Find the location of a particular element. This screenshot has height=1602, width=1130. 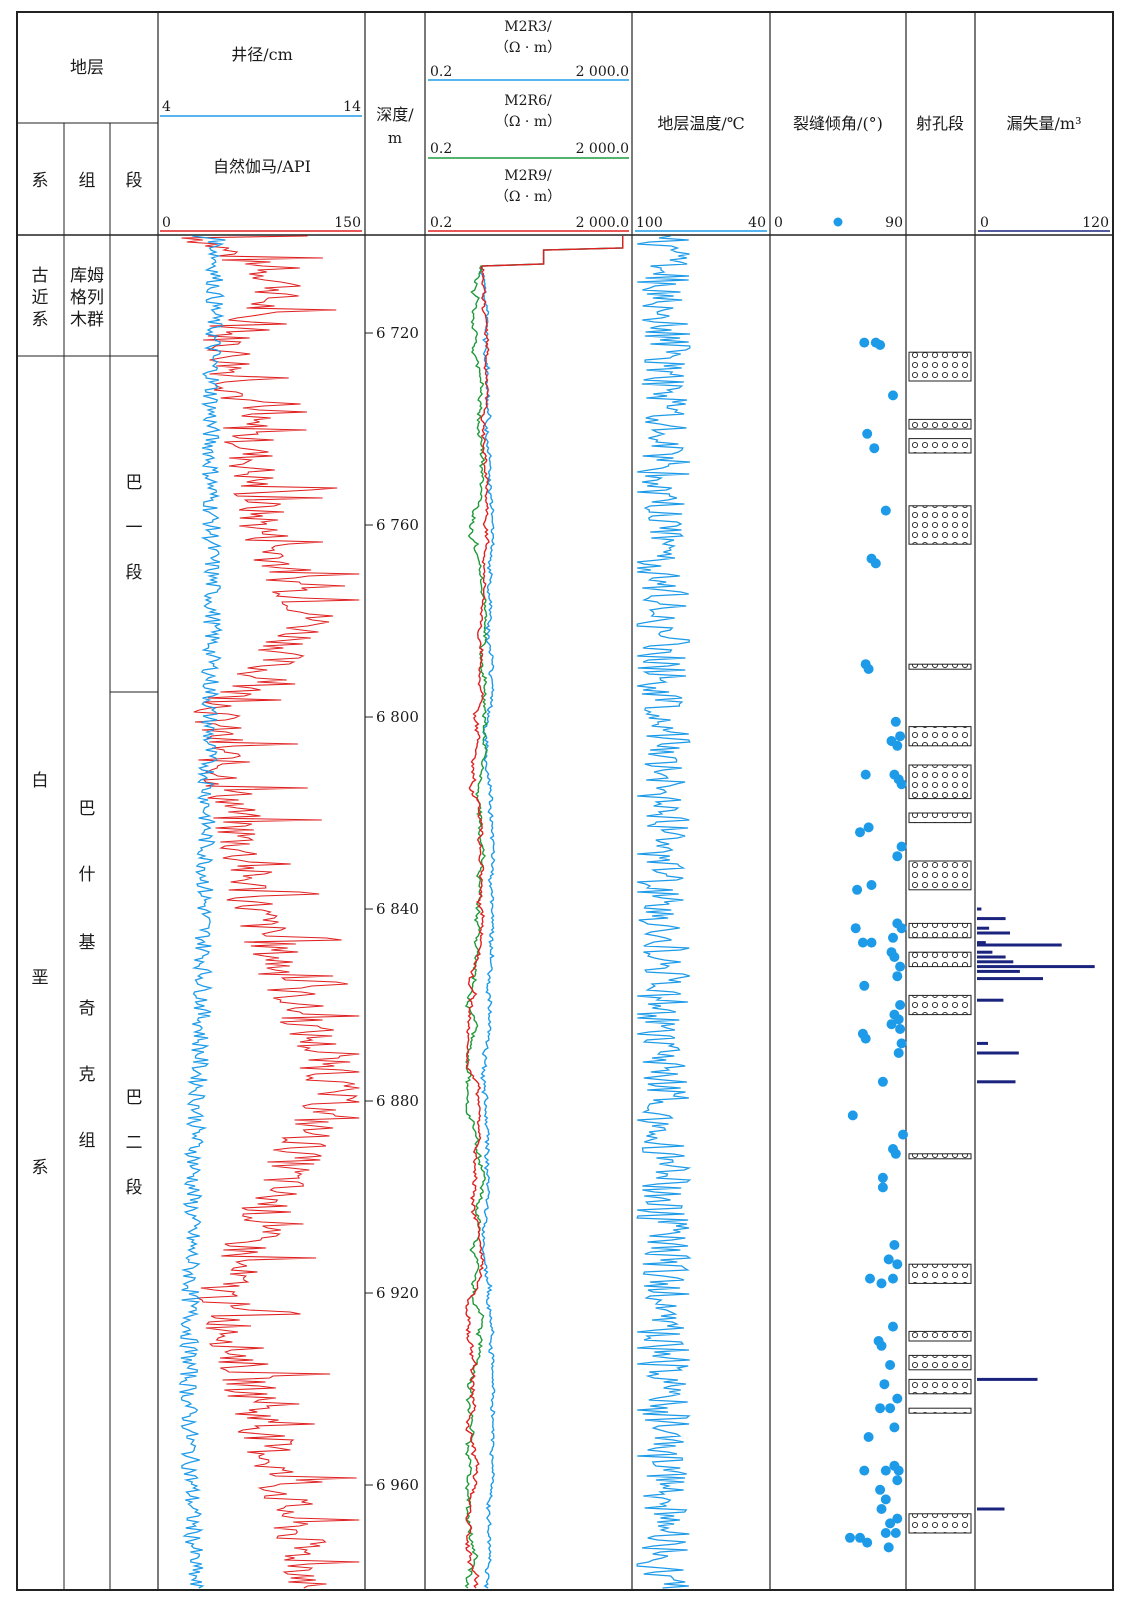

perf-title: 射孔段 is located at coordinates (940, 123).